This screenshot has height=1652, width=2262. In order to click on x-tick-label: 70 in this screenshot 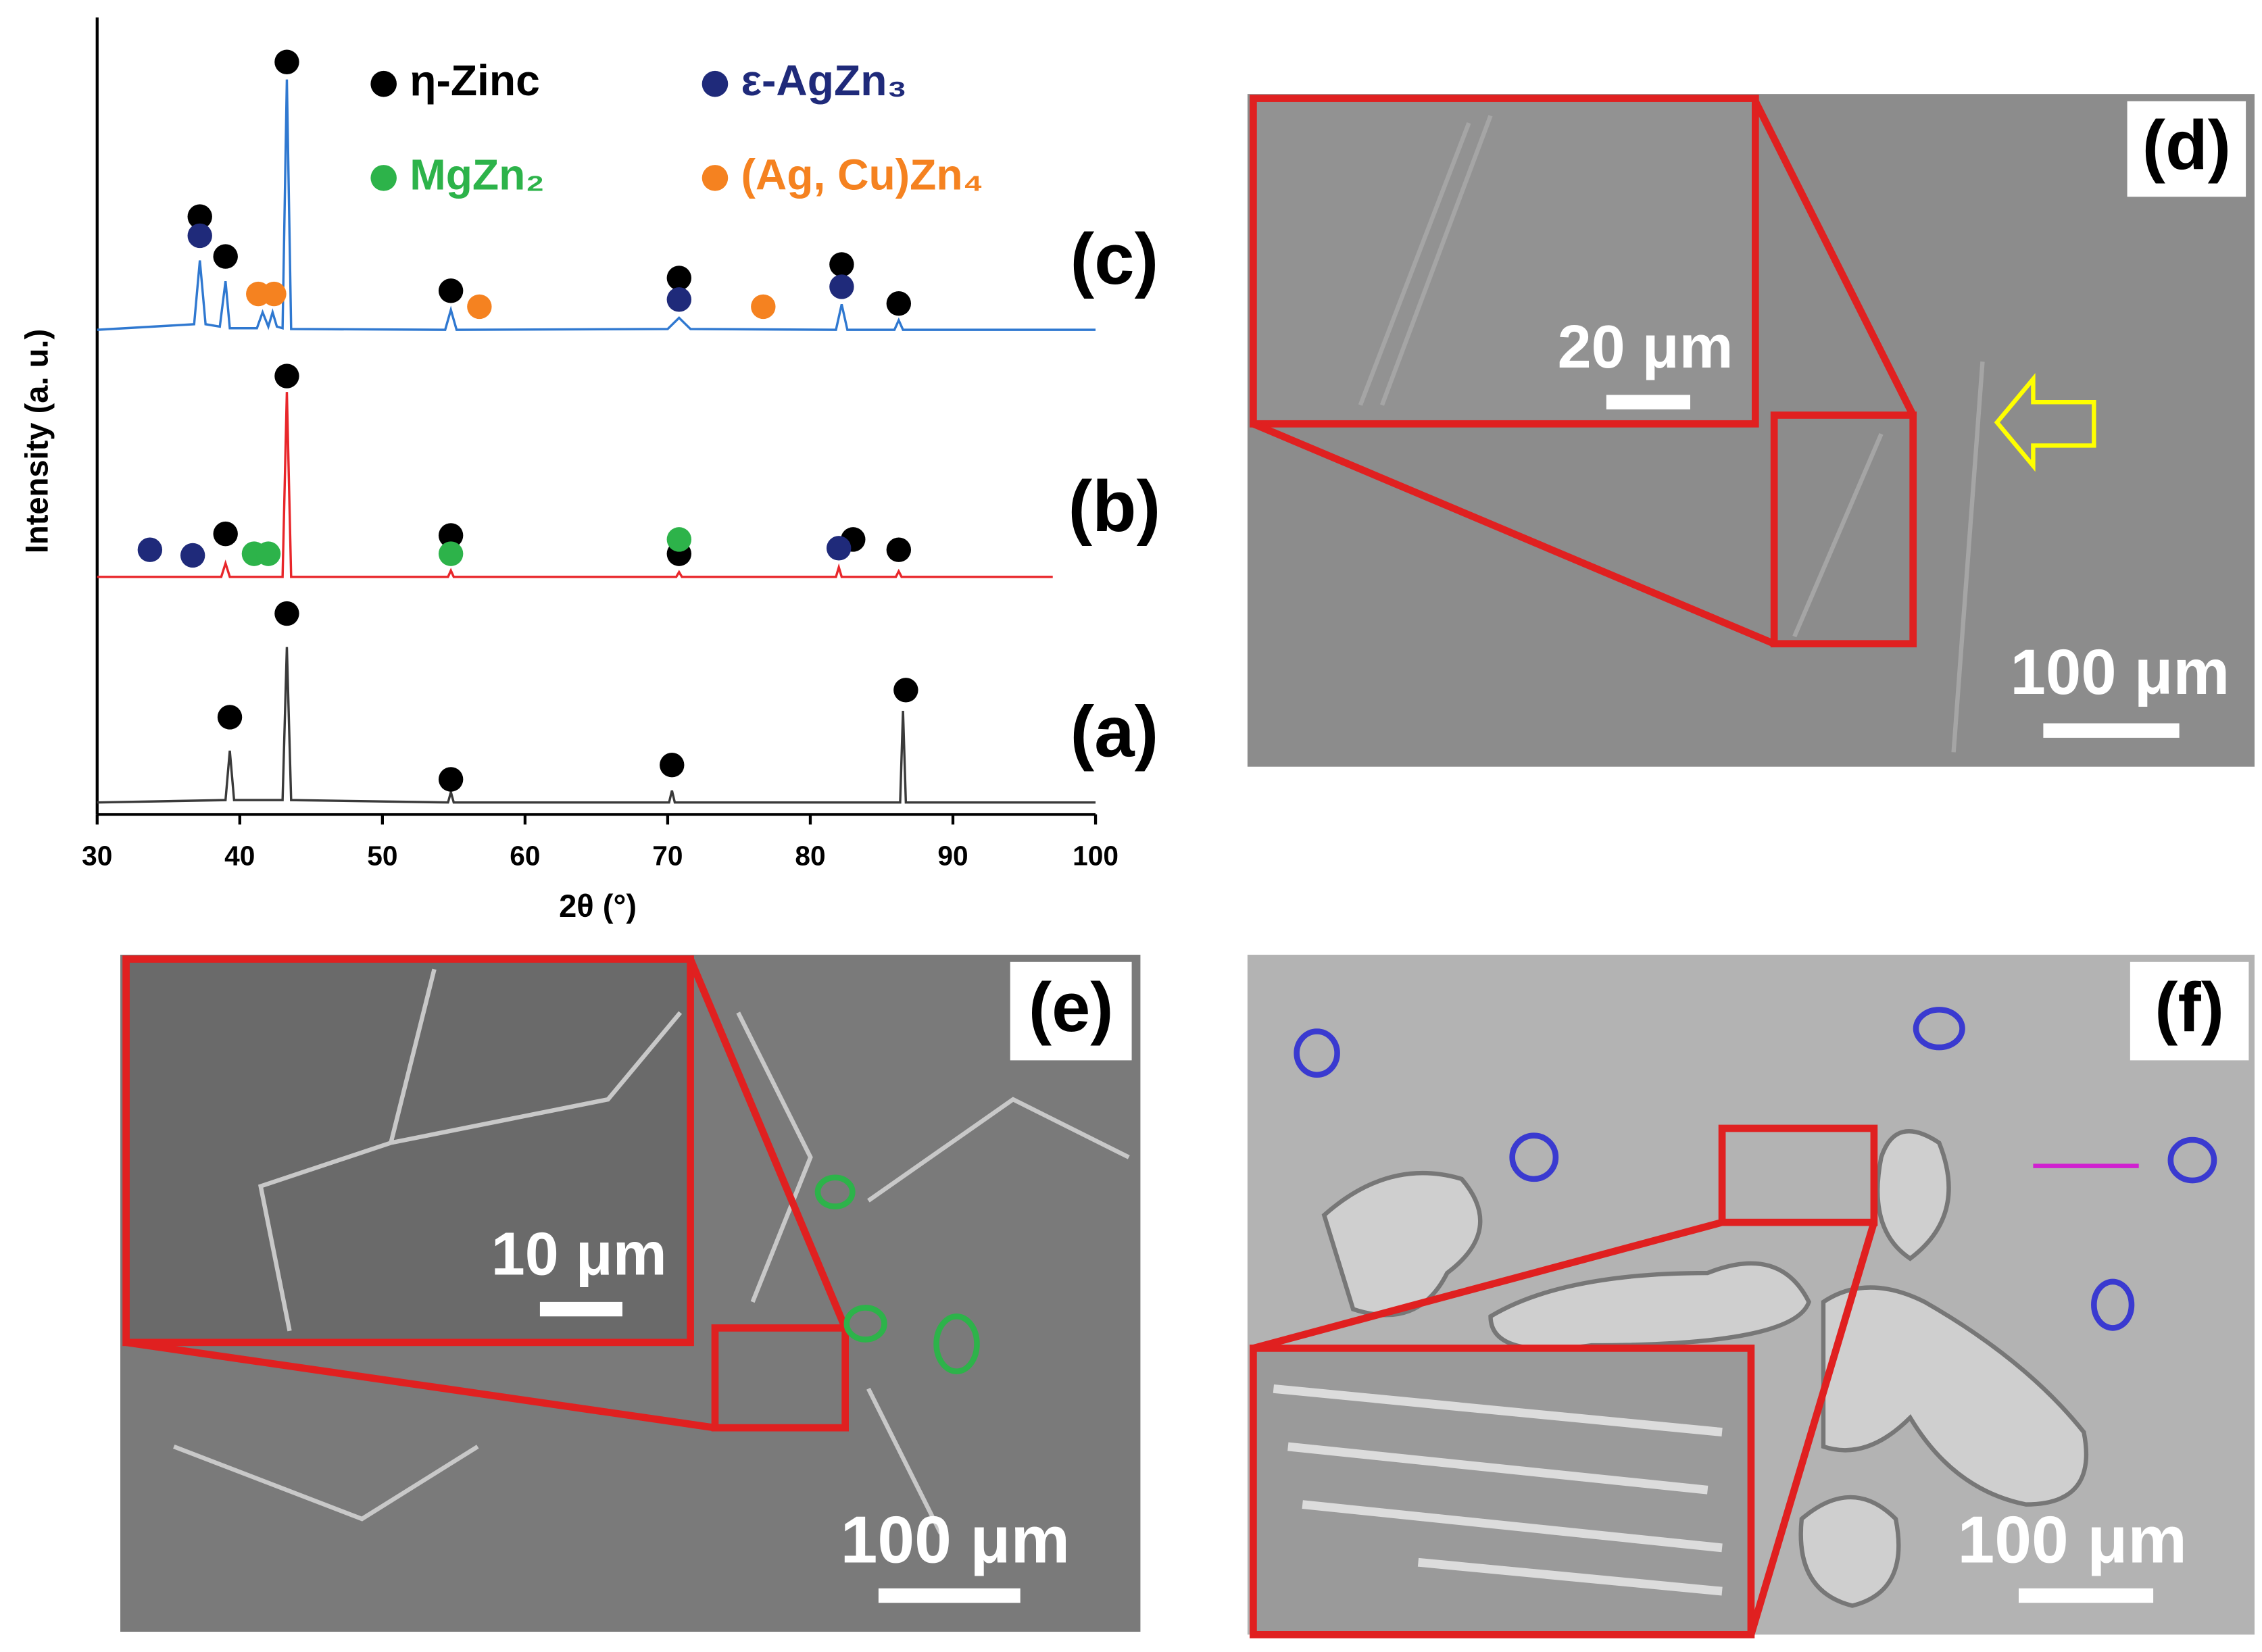, I will do `click(667, 855)`.